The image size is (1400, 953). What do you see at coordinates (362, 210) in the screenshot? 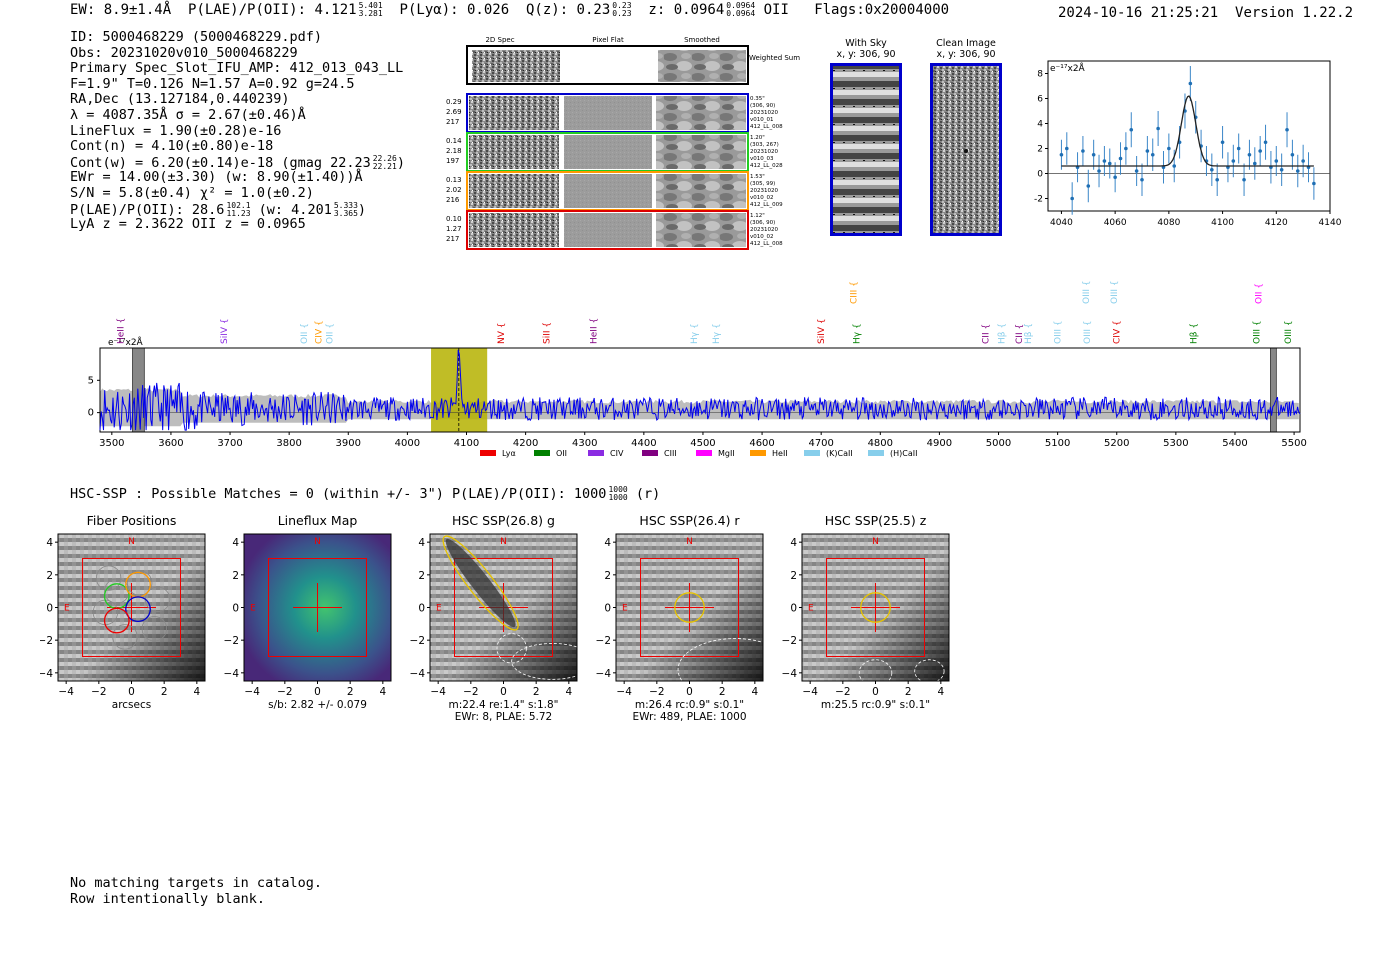
I see `plae2-end: )` at bounding box center [362, 210].